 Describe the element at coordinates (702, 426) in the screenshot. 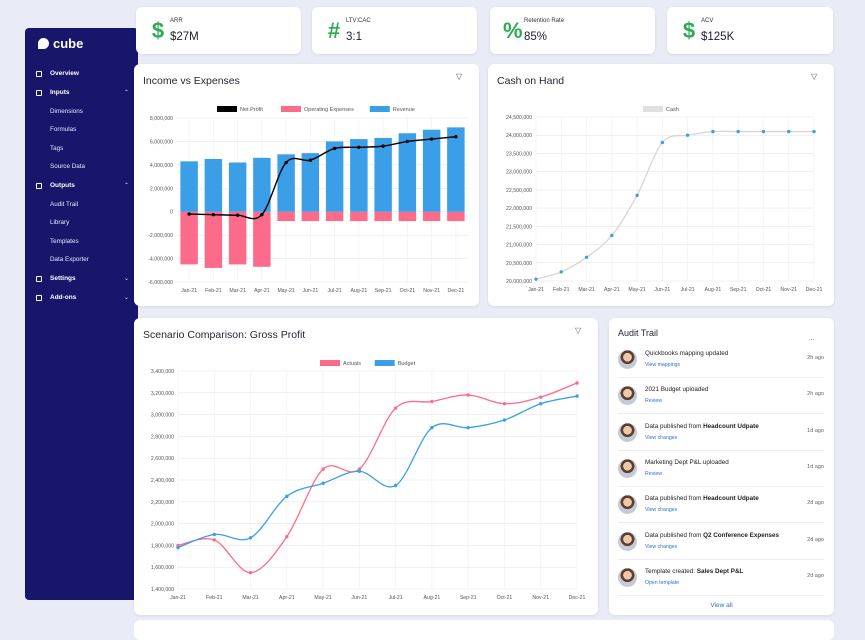

I see `audit-text: Data published from Headcount Udpate` at that location.